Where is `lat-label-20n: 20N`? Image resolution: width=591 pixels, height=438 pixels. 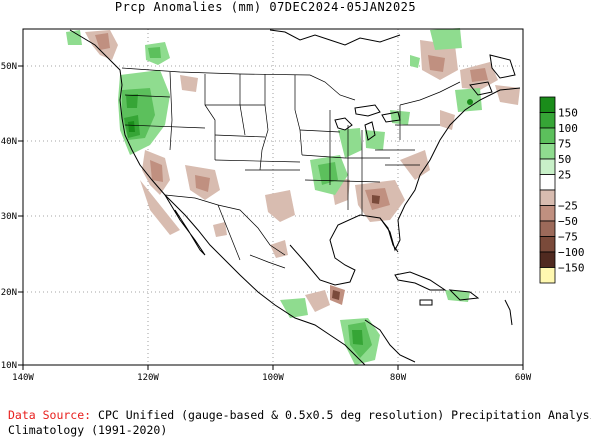
lat-label-20n: 20N is located at coordinates (9, 293).